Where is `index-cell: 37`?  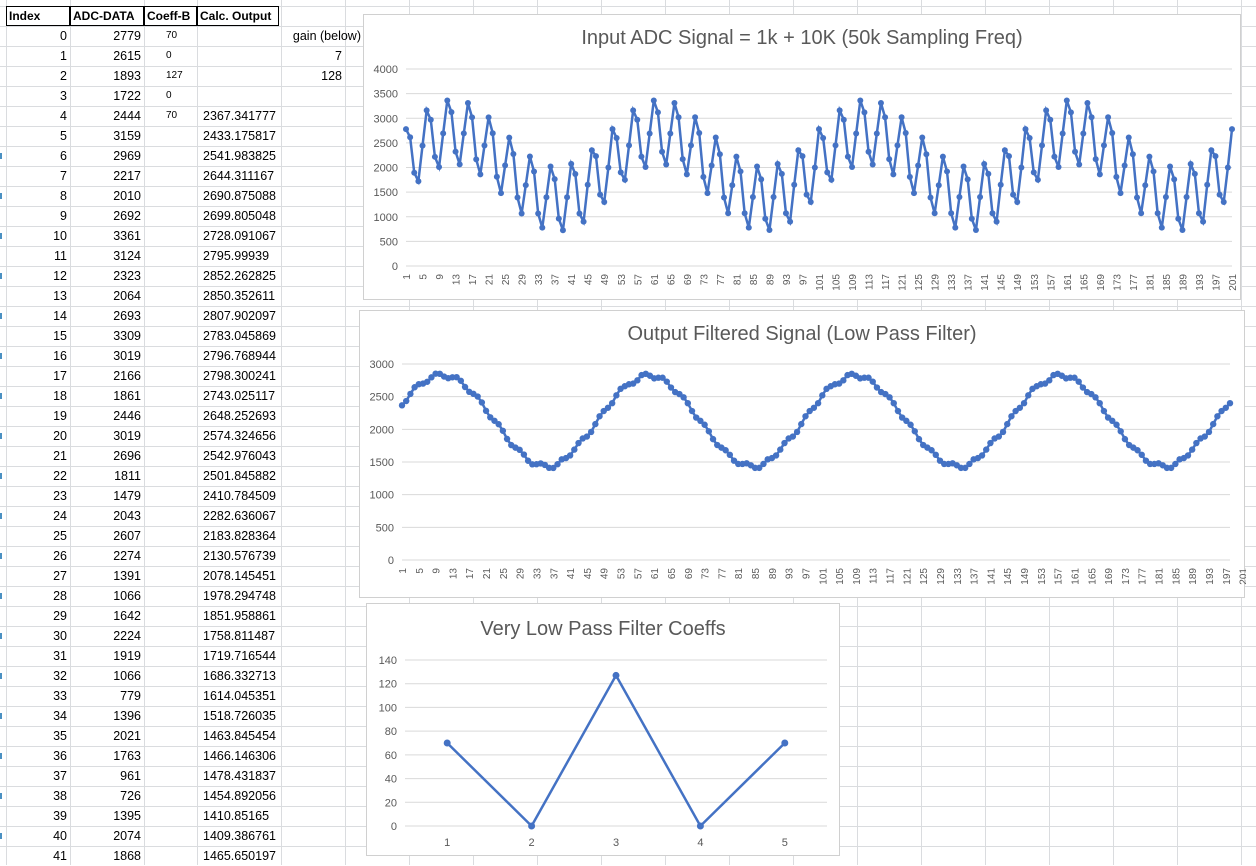
index-cell: 37 is located at coordinates (60, 776).